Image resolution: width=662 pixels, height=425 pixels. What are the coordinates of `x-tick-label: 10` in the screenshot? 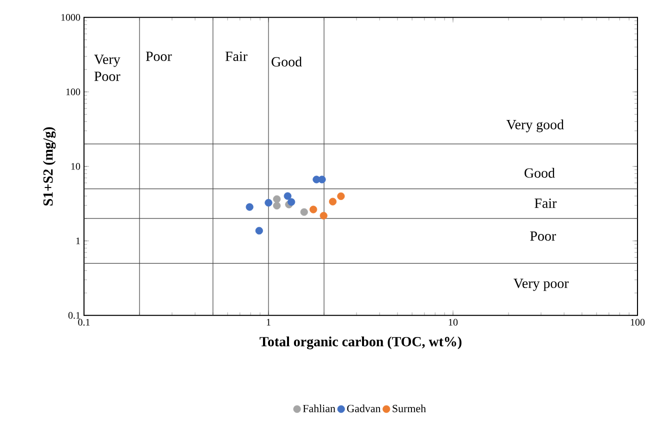 It's located at (453, 322).